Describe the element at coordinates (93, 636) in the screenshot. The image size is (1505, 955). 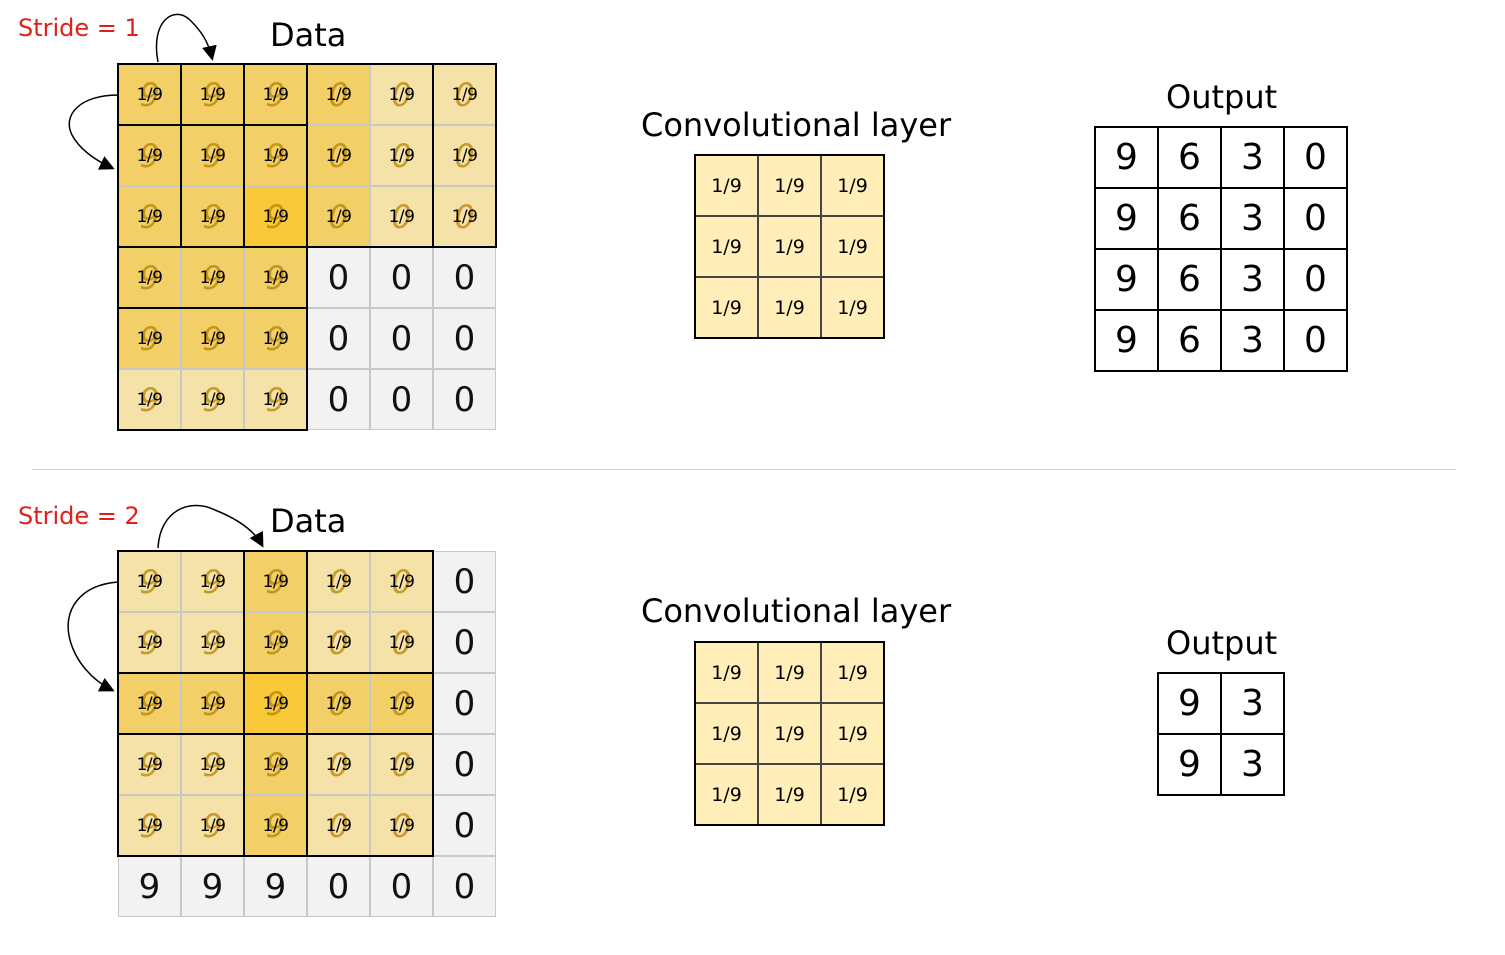
I see `arrow-down-icon` at that location.